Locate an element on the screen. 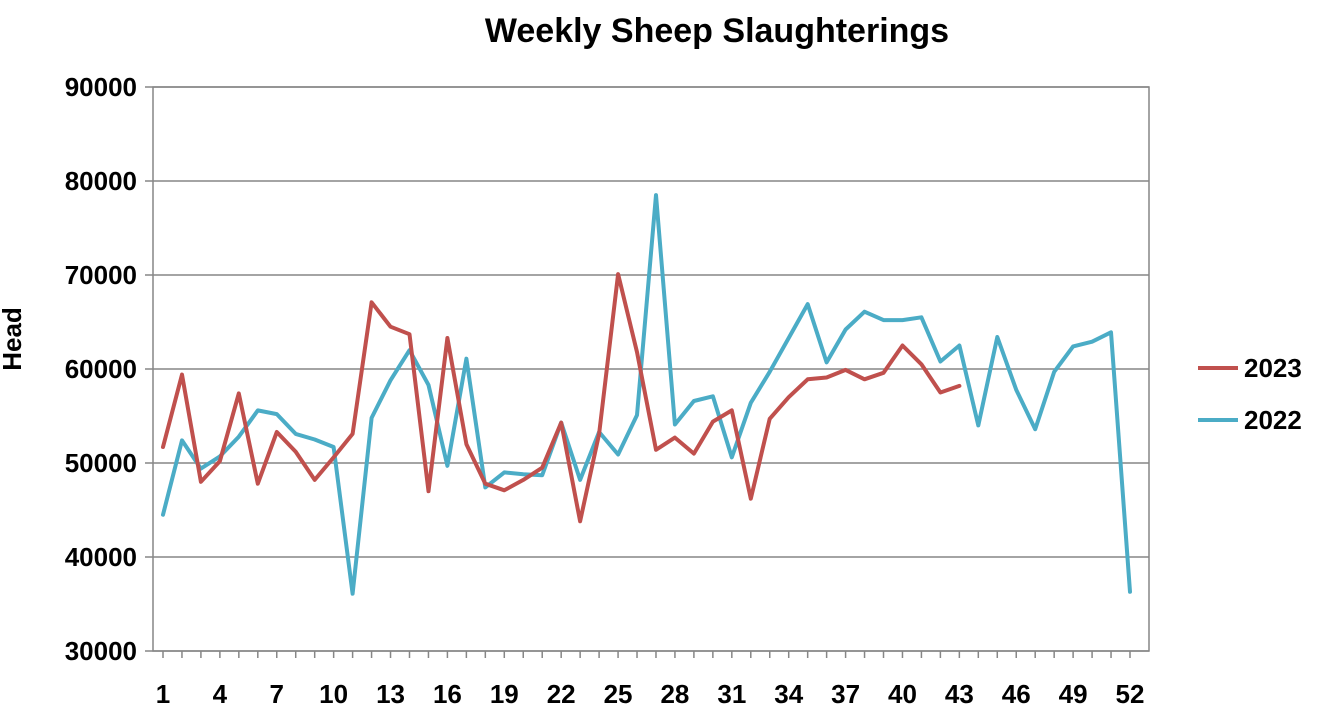 The width and height of the screenshot is (1328, 722). y-tick-label: 90000 is located at coordinates (101, 87).